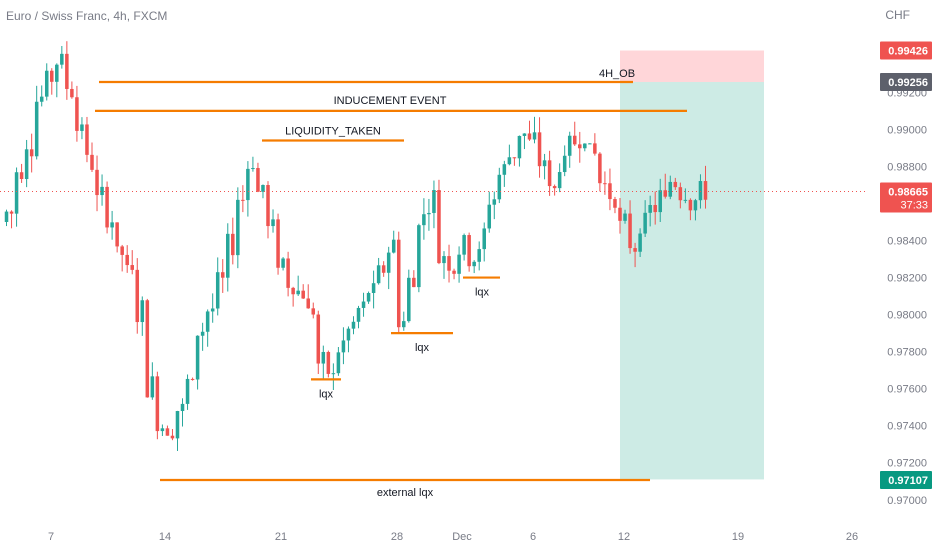  I want to click on zones-layer, so click(692, 265).